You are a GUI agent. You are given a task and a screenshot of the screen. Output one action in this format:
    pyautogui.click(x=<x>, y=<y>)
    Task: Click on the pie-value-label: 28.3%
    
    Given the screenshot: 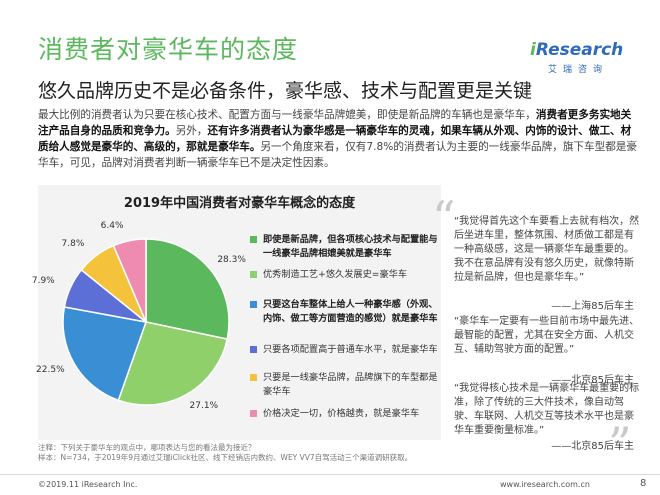 What is the action you would take?
    pyautogui.click(x=231, y=259)
    